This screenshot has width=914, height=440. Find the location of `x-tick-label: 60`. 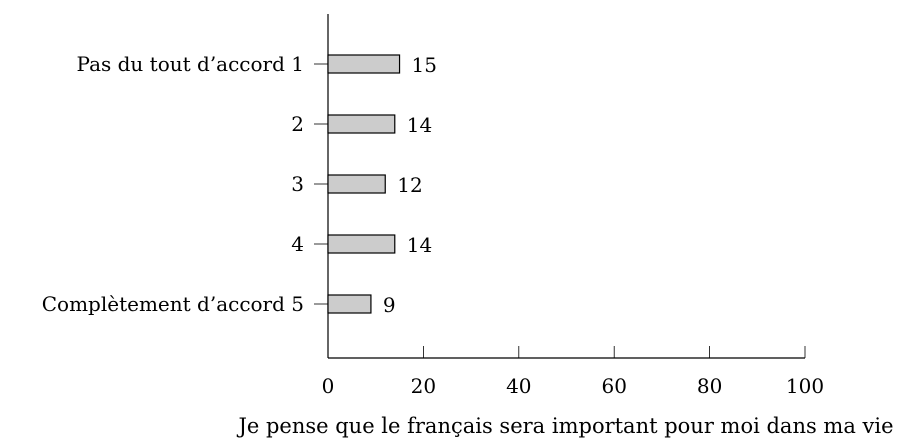

x-tick-label: 60 is located at coordinates (613, 386).